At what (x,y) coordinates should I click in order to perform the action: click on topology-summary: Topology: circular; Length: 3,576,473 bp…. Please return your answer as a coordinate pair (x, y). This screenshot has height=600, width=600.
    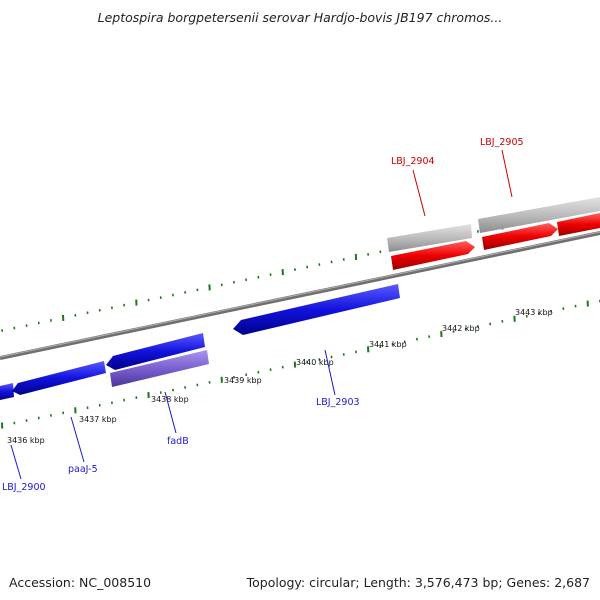
    Looking at the image, I should click on (418, 582).